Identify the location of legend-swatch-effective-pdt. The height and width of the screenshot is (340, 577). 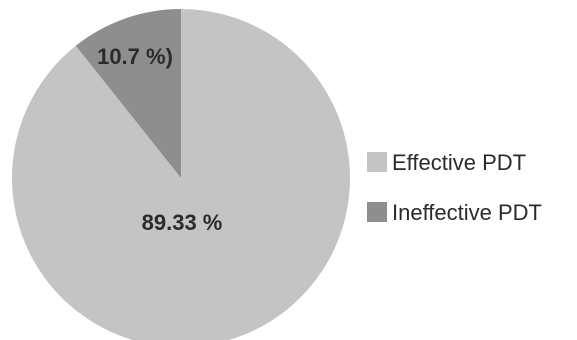
(377, 162).